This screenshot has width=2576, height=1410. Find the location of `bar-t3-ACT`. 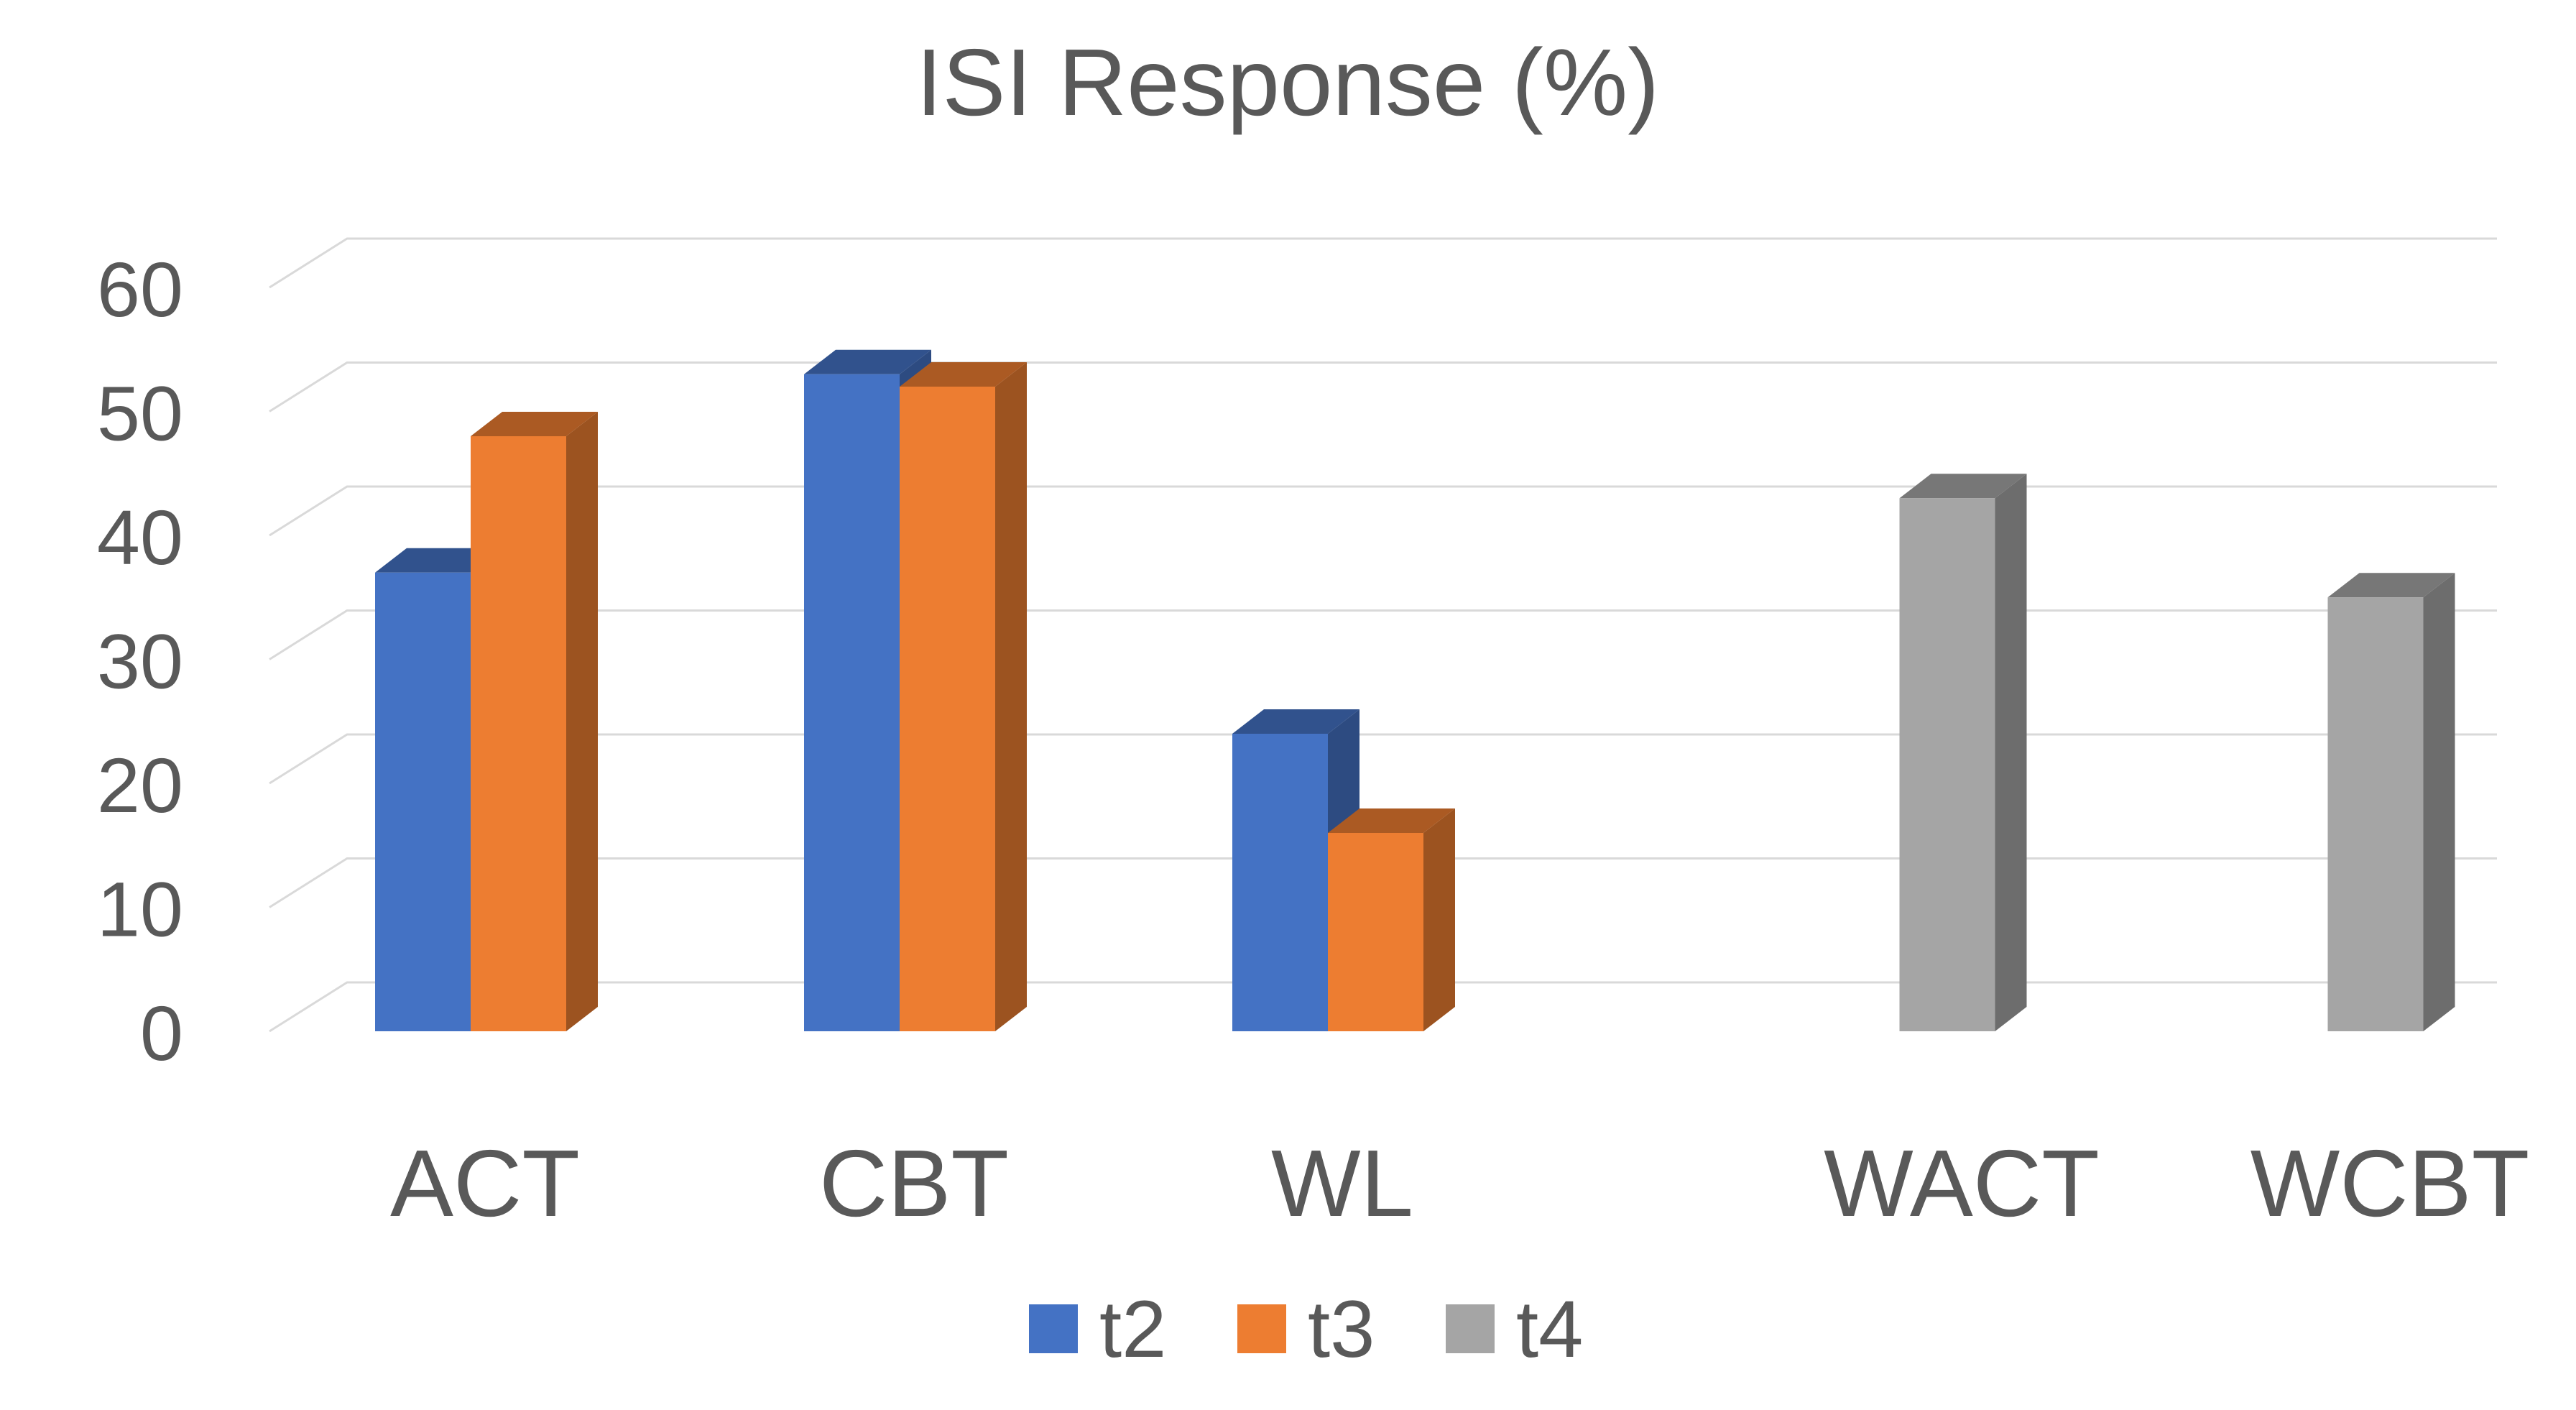

bar-t3-ACT is located at coordinates (535, 721).